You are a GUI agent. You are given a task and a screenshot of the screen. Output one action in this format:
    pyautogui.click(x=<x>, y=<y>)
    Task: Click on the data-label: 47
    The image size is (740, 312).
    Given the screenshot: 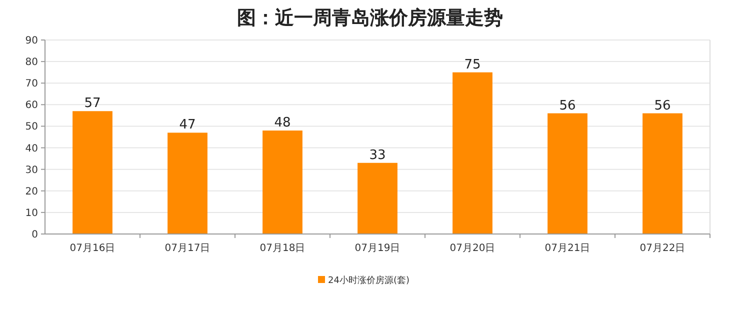 What is the action you would take?
    pyautogui.click(x=187, y=125)
    